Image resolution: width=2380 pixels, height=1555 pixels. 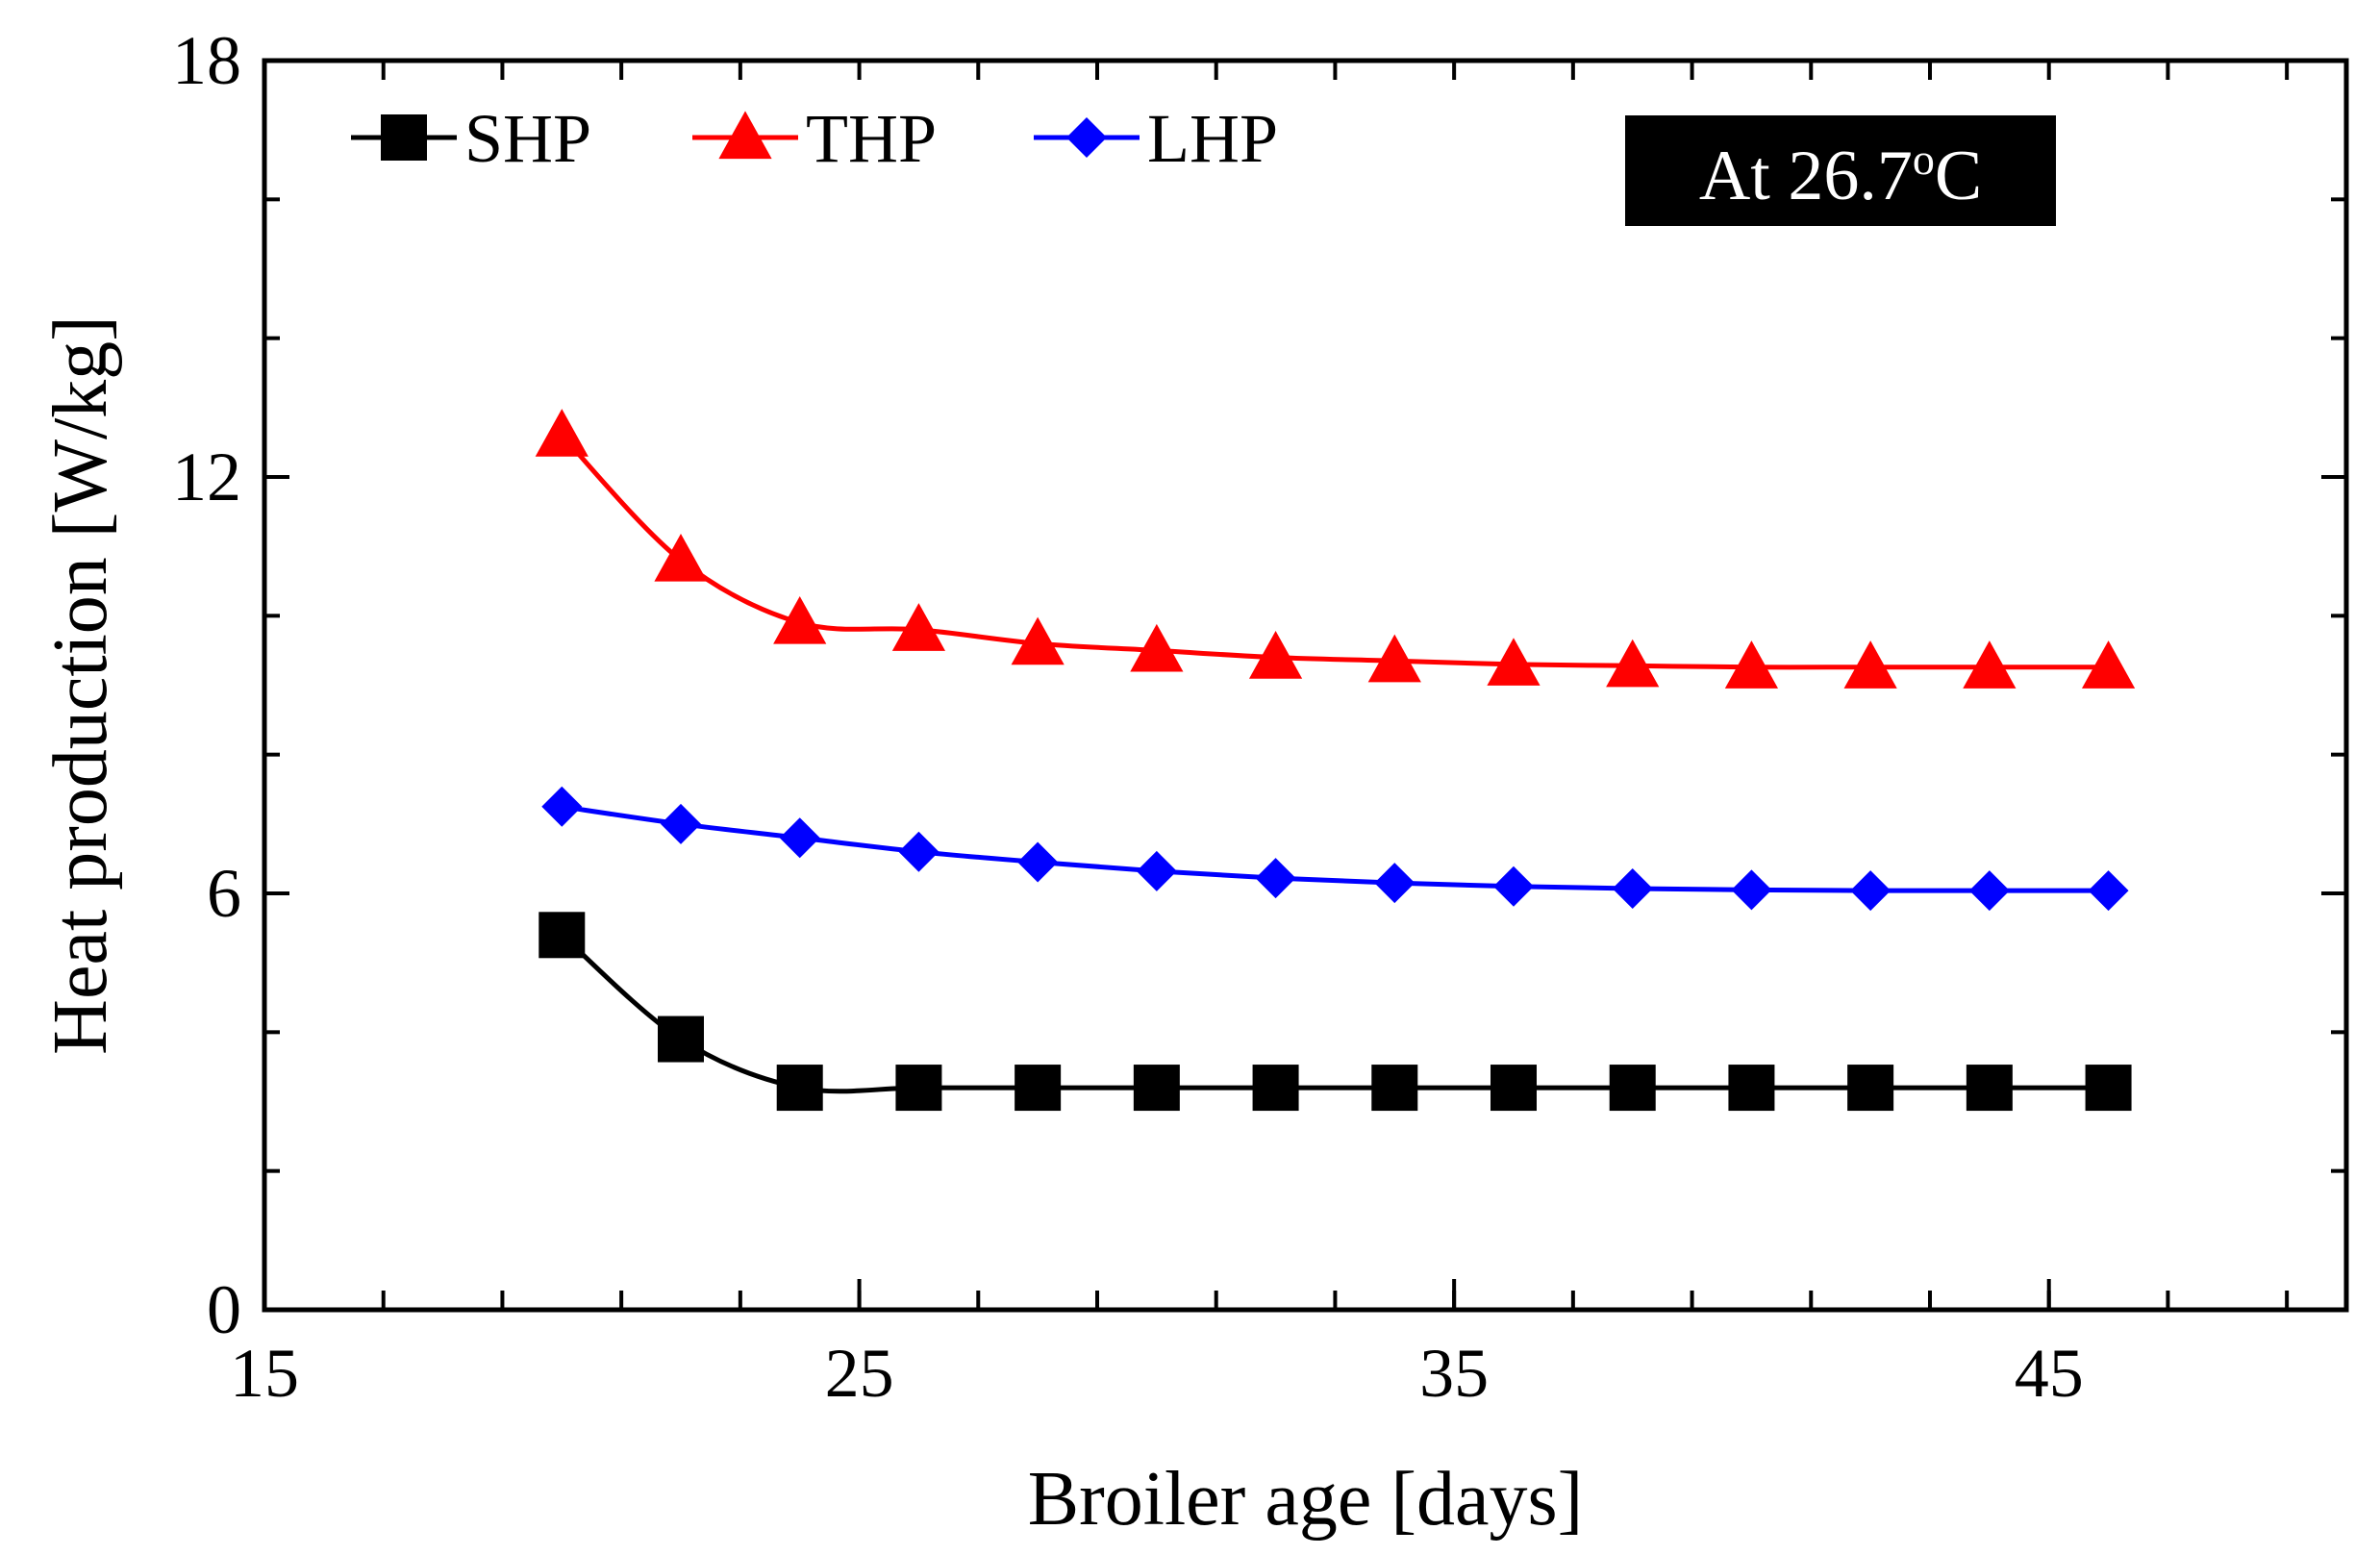 I want to click on annotation-box: At 26.7oC, so click(x=1841, y=170).